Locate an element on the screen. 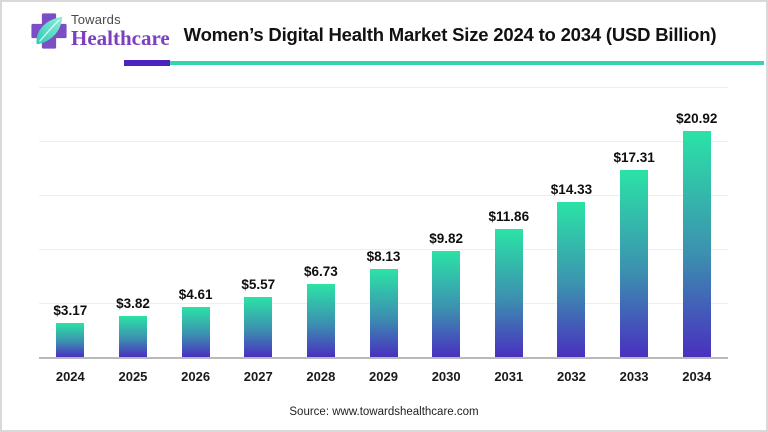 The width and height of the screenshot is (768, 432). bar-value-label-2029: $8.13 is located at coordinates (383, 257).